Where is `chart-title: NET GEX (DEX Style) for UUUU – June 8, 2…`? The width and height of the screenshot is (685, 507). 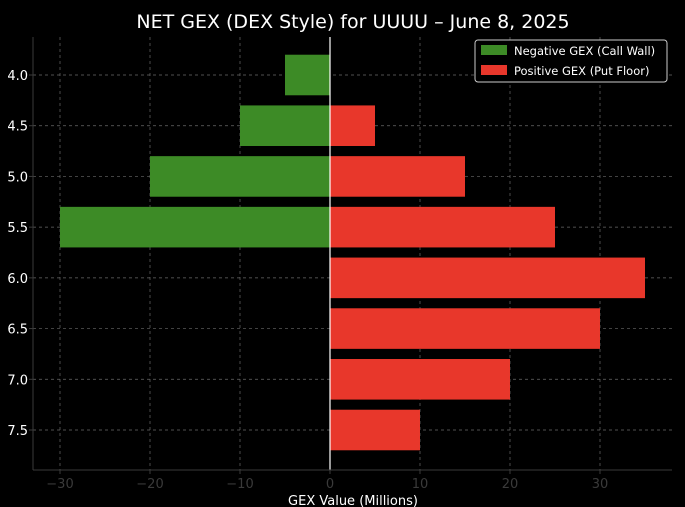 chart-title: NET GEX (DEX Style) for UUUU – June 8, 2… is located at coordinates (352, 22).